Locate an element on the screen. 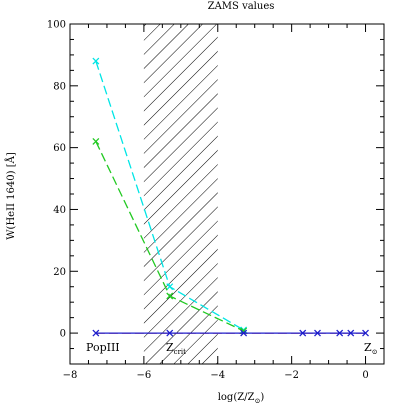 The image size is (409, 409). y-tick-label: 20 is located at coordinates (59, 272).